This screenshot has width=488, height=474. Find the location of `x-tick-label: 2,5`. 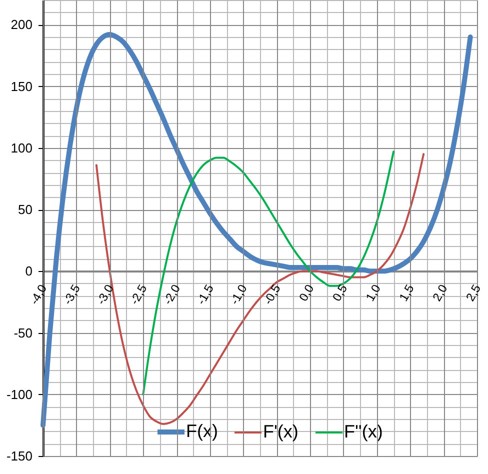

x-tick-label: 2,5 is located at coordinates (473, 293).